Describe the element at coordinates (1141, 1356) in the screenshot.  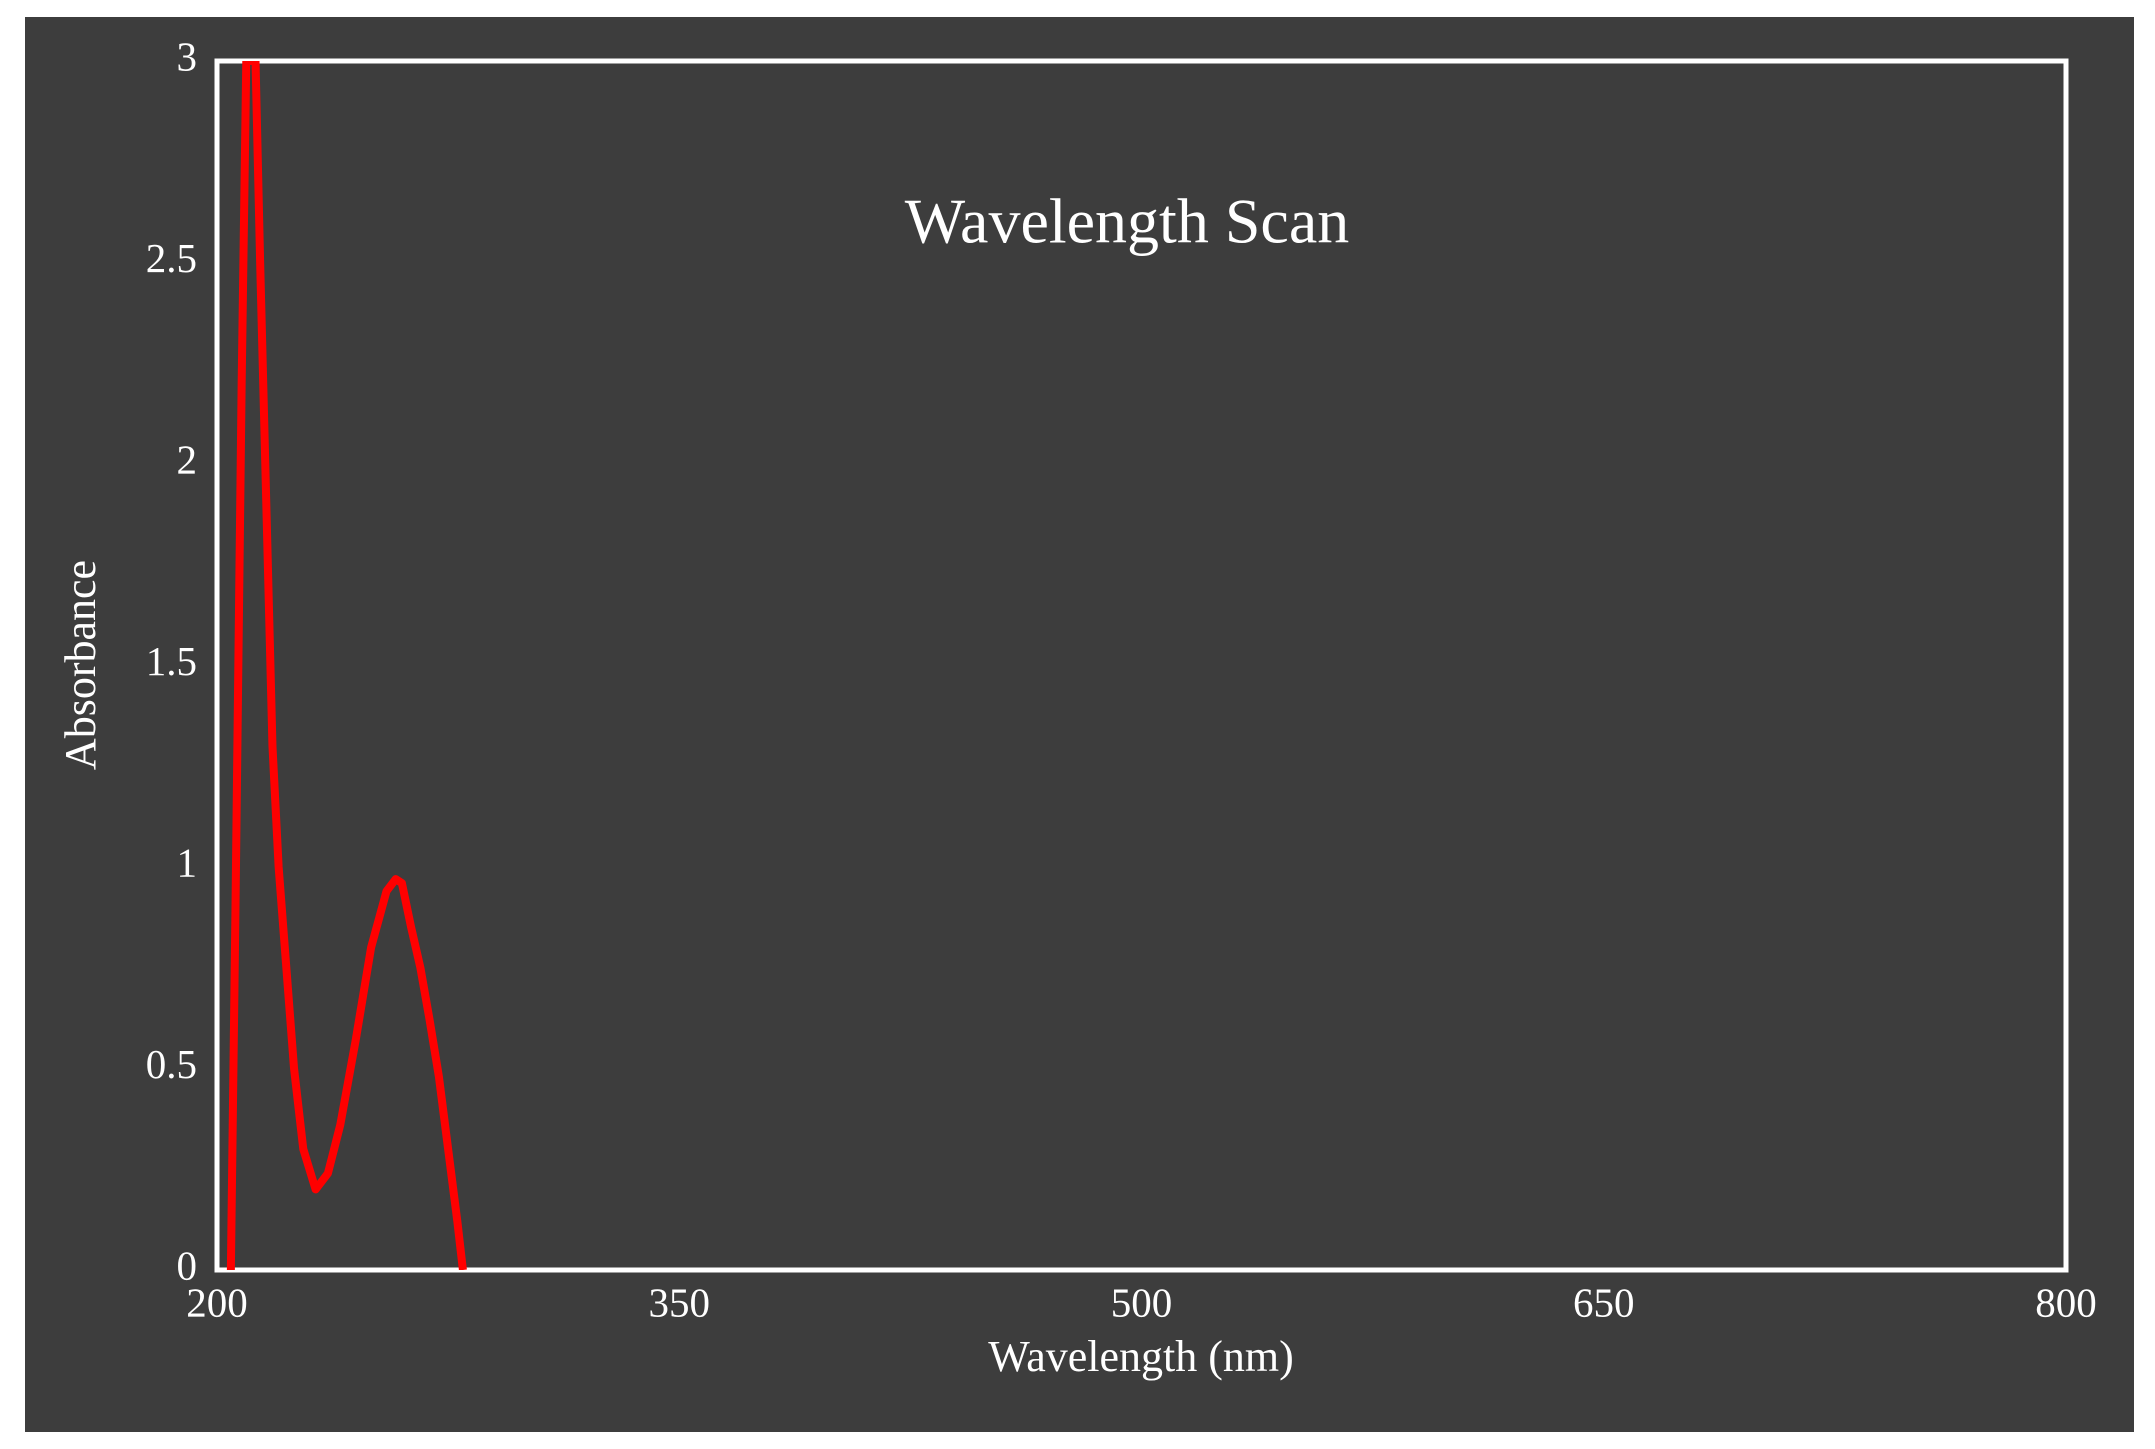
I see `x-axis-label: Wavelength (nm)` at that location.